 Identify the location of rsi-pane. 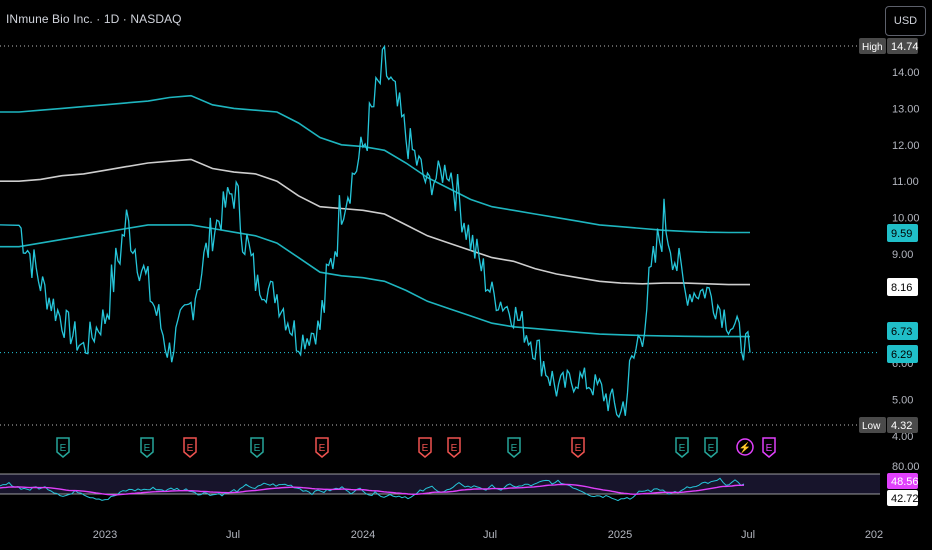
(440, 487).